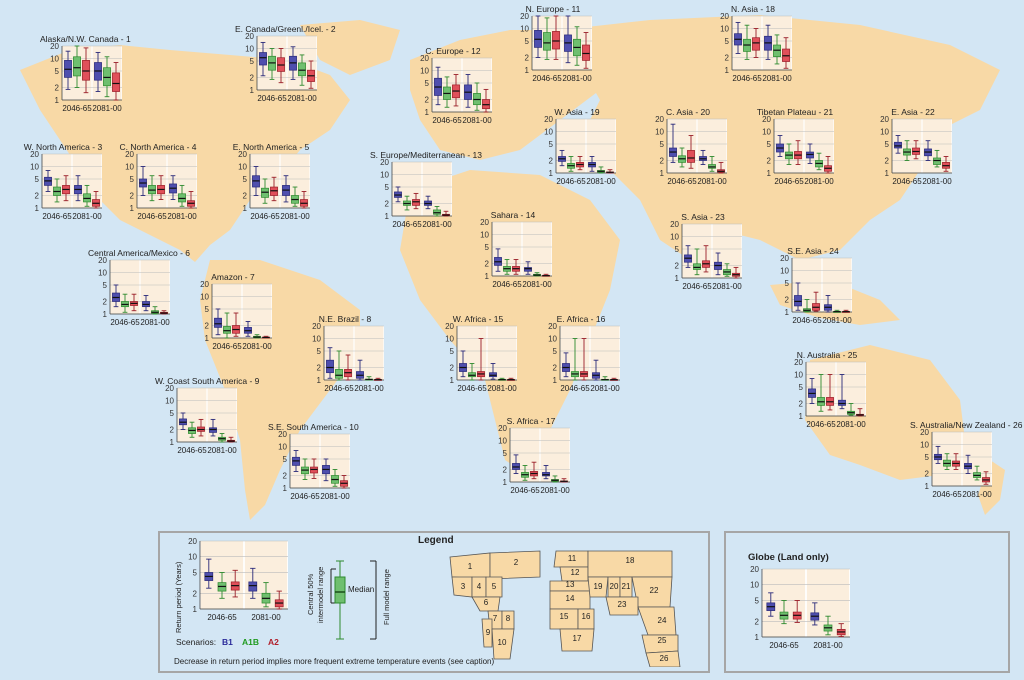  I want to click on key-map-number-21: 21, so click(626, 586).